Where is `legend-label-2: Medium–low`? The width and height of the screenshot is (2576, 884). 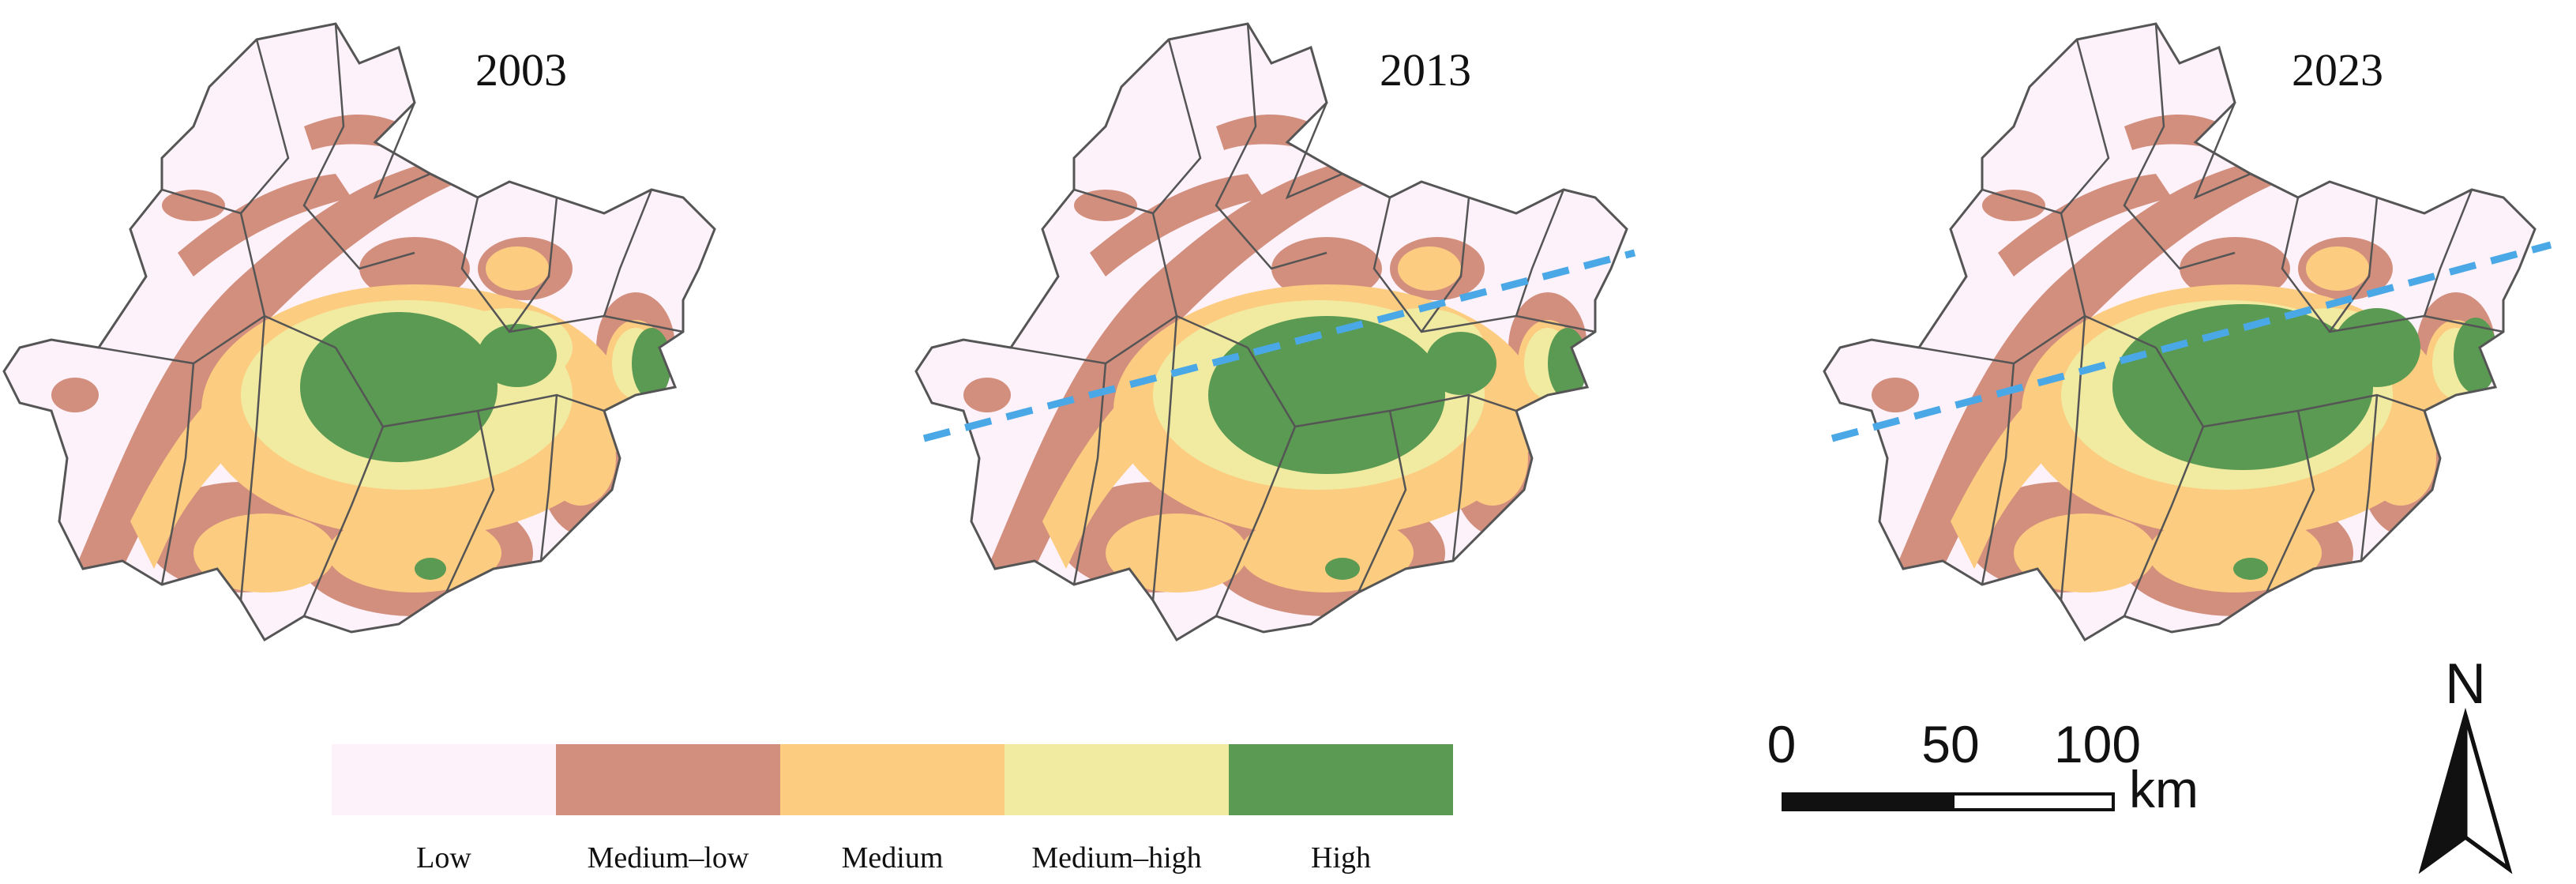 legend-label-2: Medium–low is located at coordinates (668, 858).